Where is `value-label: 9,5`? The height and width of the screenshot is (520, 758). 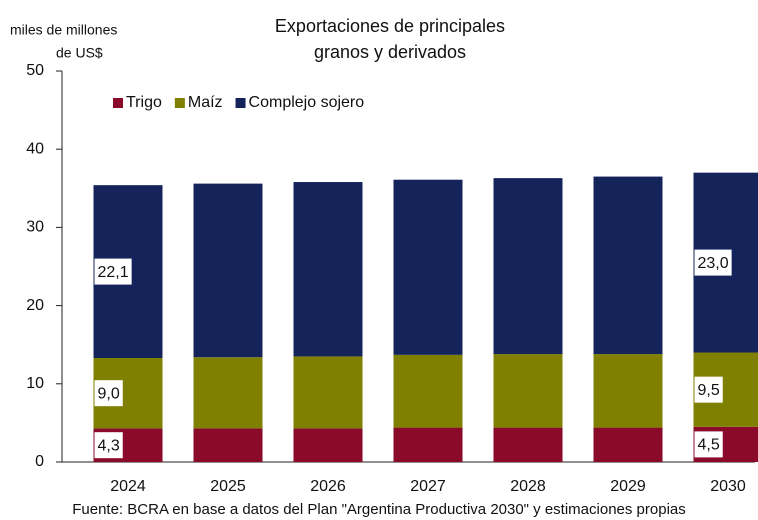
value-label: 9,5 is located at coordinates (709, 390).